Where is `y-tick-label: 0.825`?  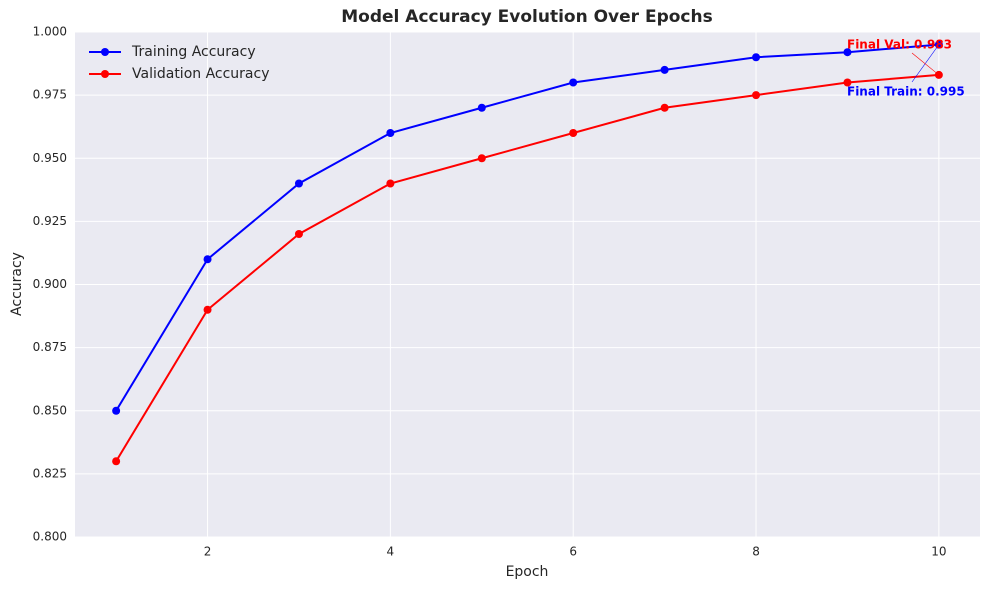
y-tick-label: 0.825 is located at coordinates (50, 473).